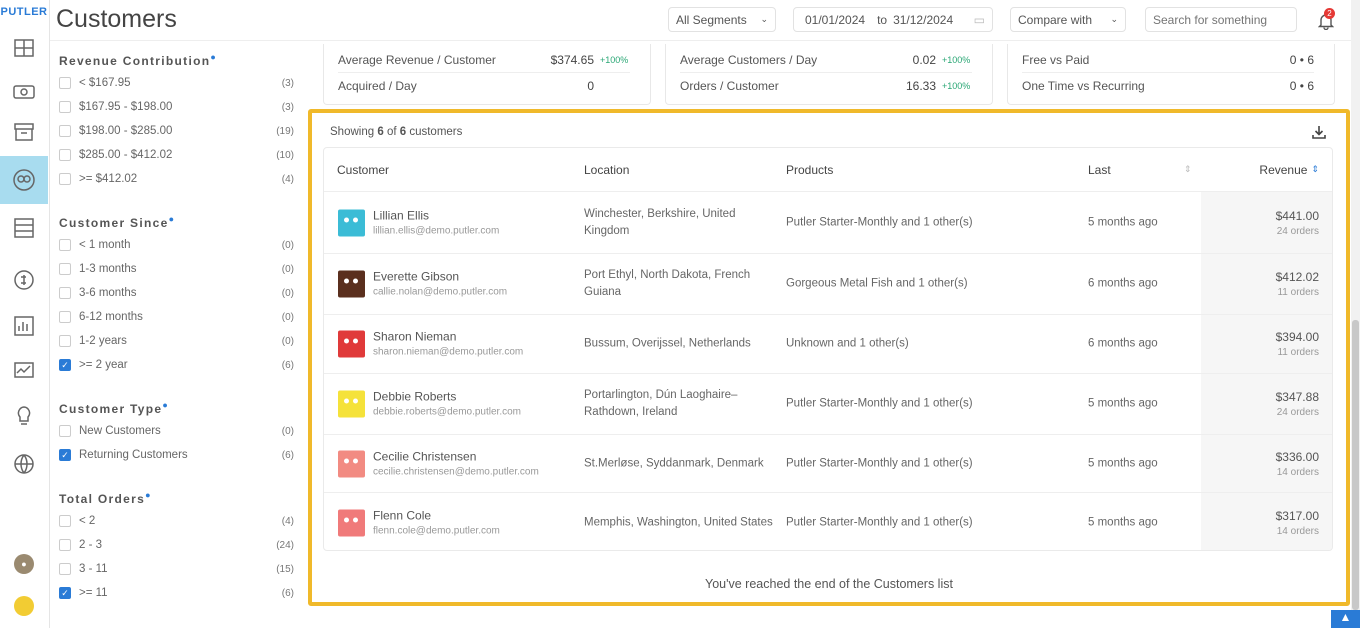  Describe the element at coordinates (363, 169) in the screenshot. I see `column-customer: Customer` at that location.